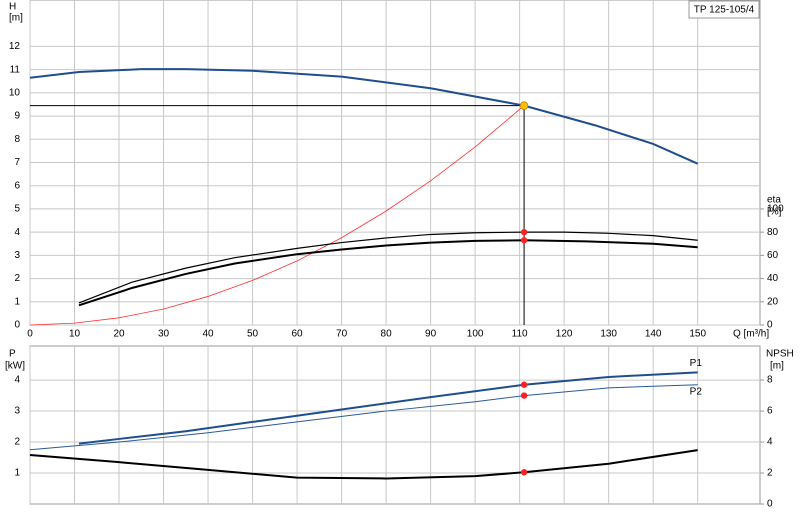 The height and width of the screenshot is (520, 800). Describe the element at coordinates (431, 334) in the screenshot. I see `x-tick-label: 90` at that location.